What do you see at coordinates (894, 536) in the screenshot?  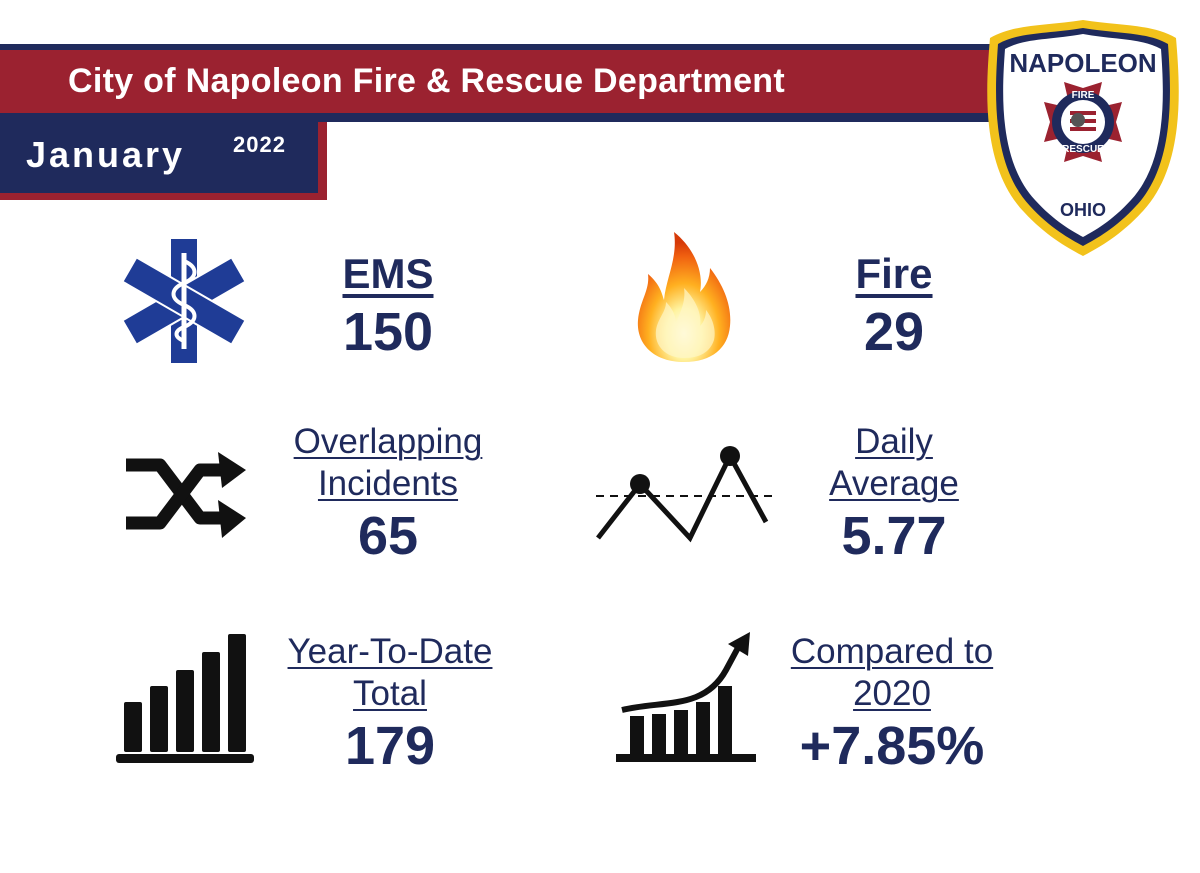 I see `daily-value: 5.77` at bounding box center [894, 536].